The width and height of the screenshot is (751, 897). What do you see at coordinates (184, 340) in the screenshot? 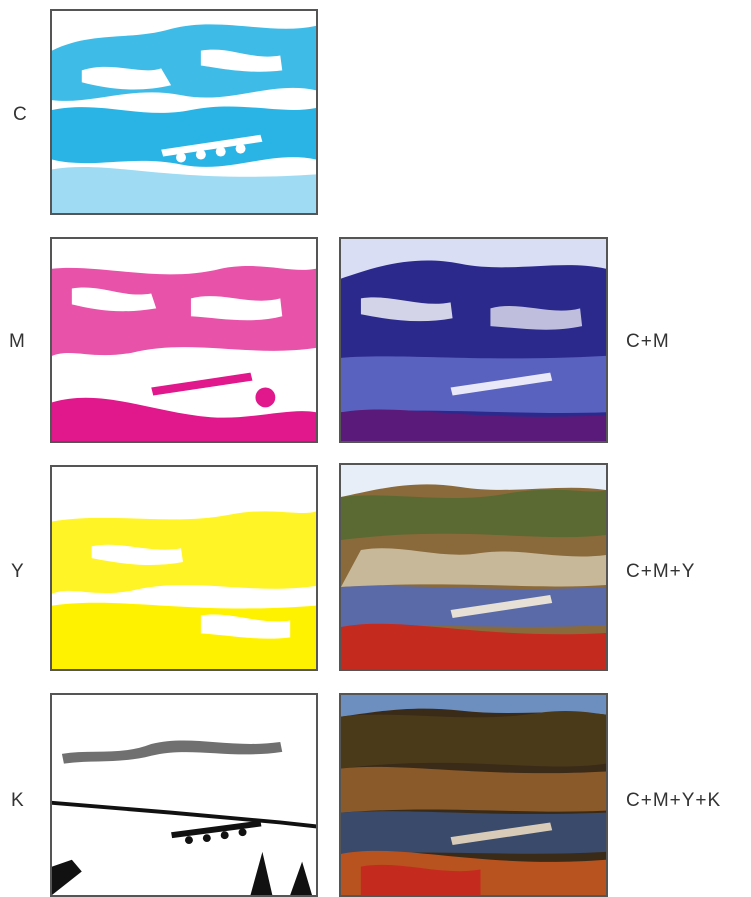
I see `panel-magenta-separation` at bounding box center [184, 340].